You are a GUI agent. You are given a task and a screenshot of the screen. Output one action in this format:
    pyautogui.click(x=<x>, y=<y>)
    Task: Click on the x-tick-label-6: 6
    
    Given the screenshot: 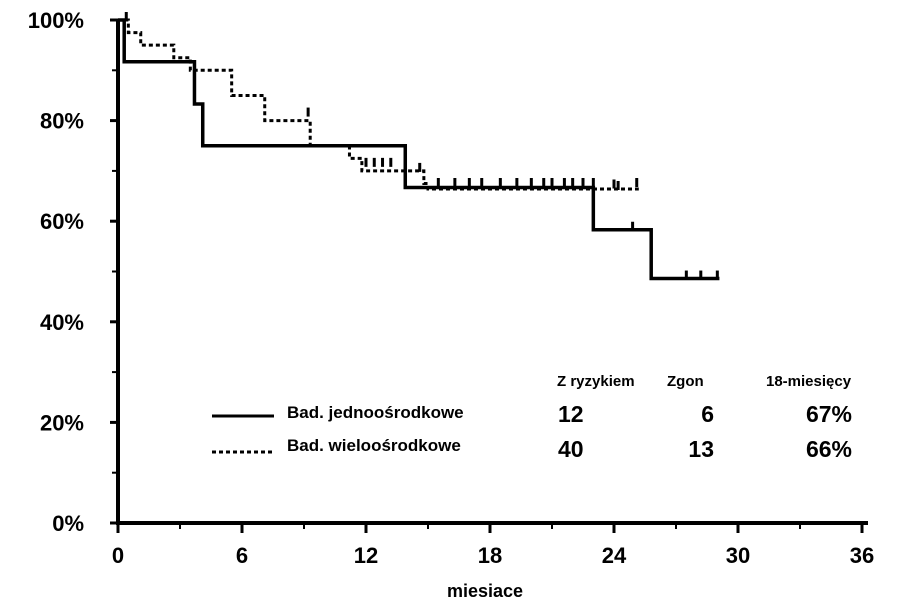 What is the action you would take?
    pyautogui.click(x=242, y=555)
    